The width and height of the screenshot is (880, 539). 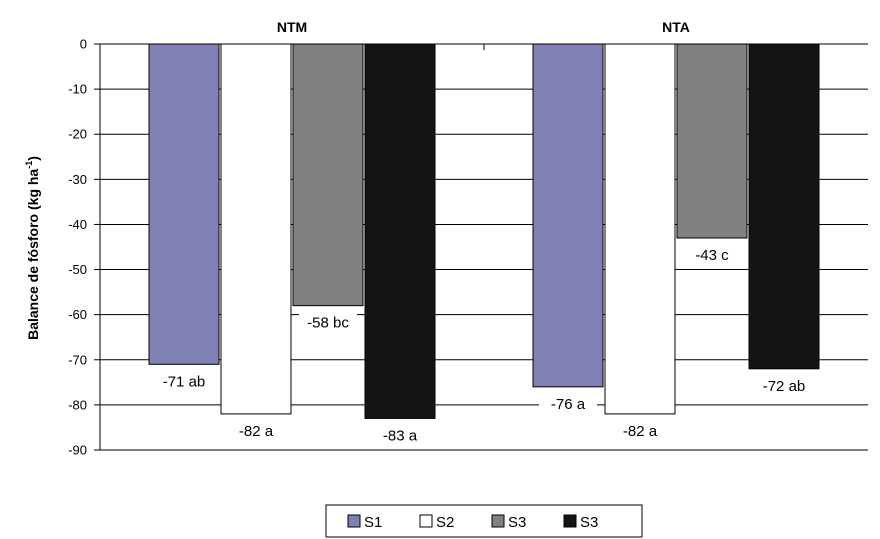 I want to click on data-label: -83 a, so click(x=400, y=435).